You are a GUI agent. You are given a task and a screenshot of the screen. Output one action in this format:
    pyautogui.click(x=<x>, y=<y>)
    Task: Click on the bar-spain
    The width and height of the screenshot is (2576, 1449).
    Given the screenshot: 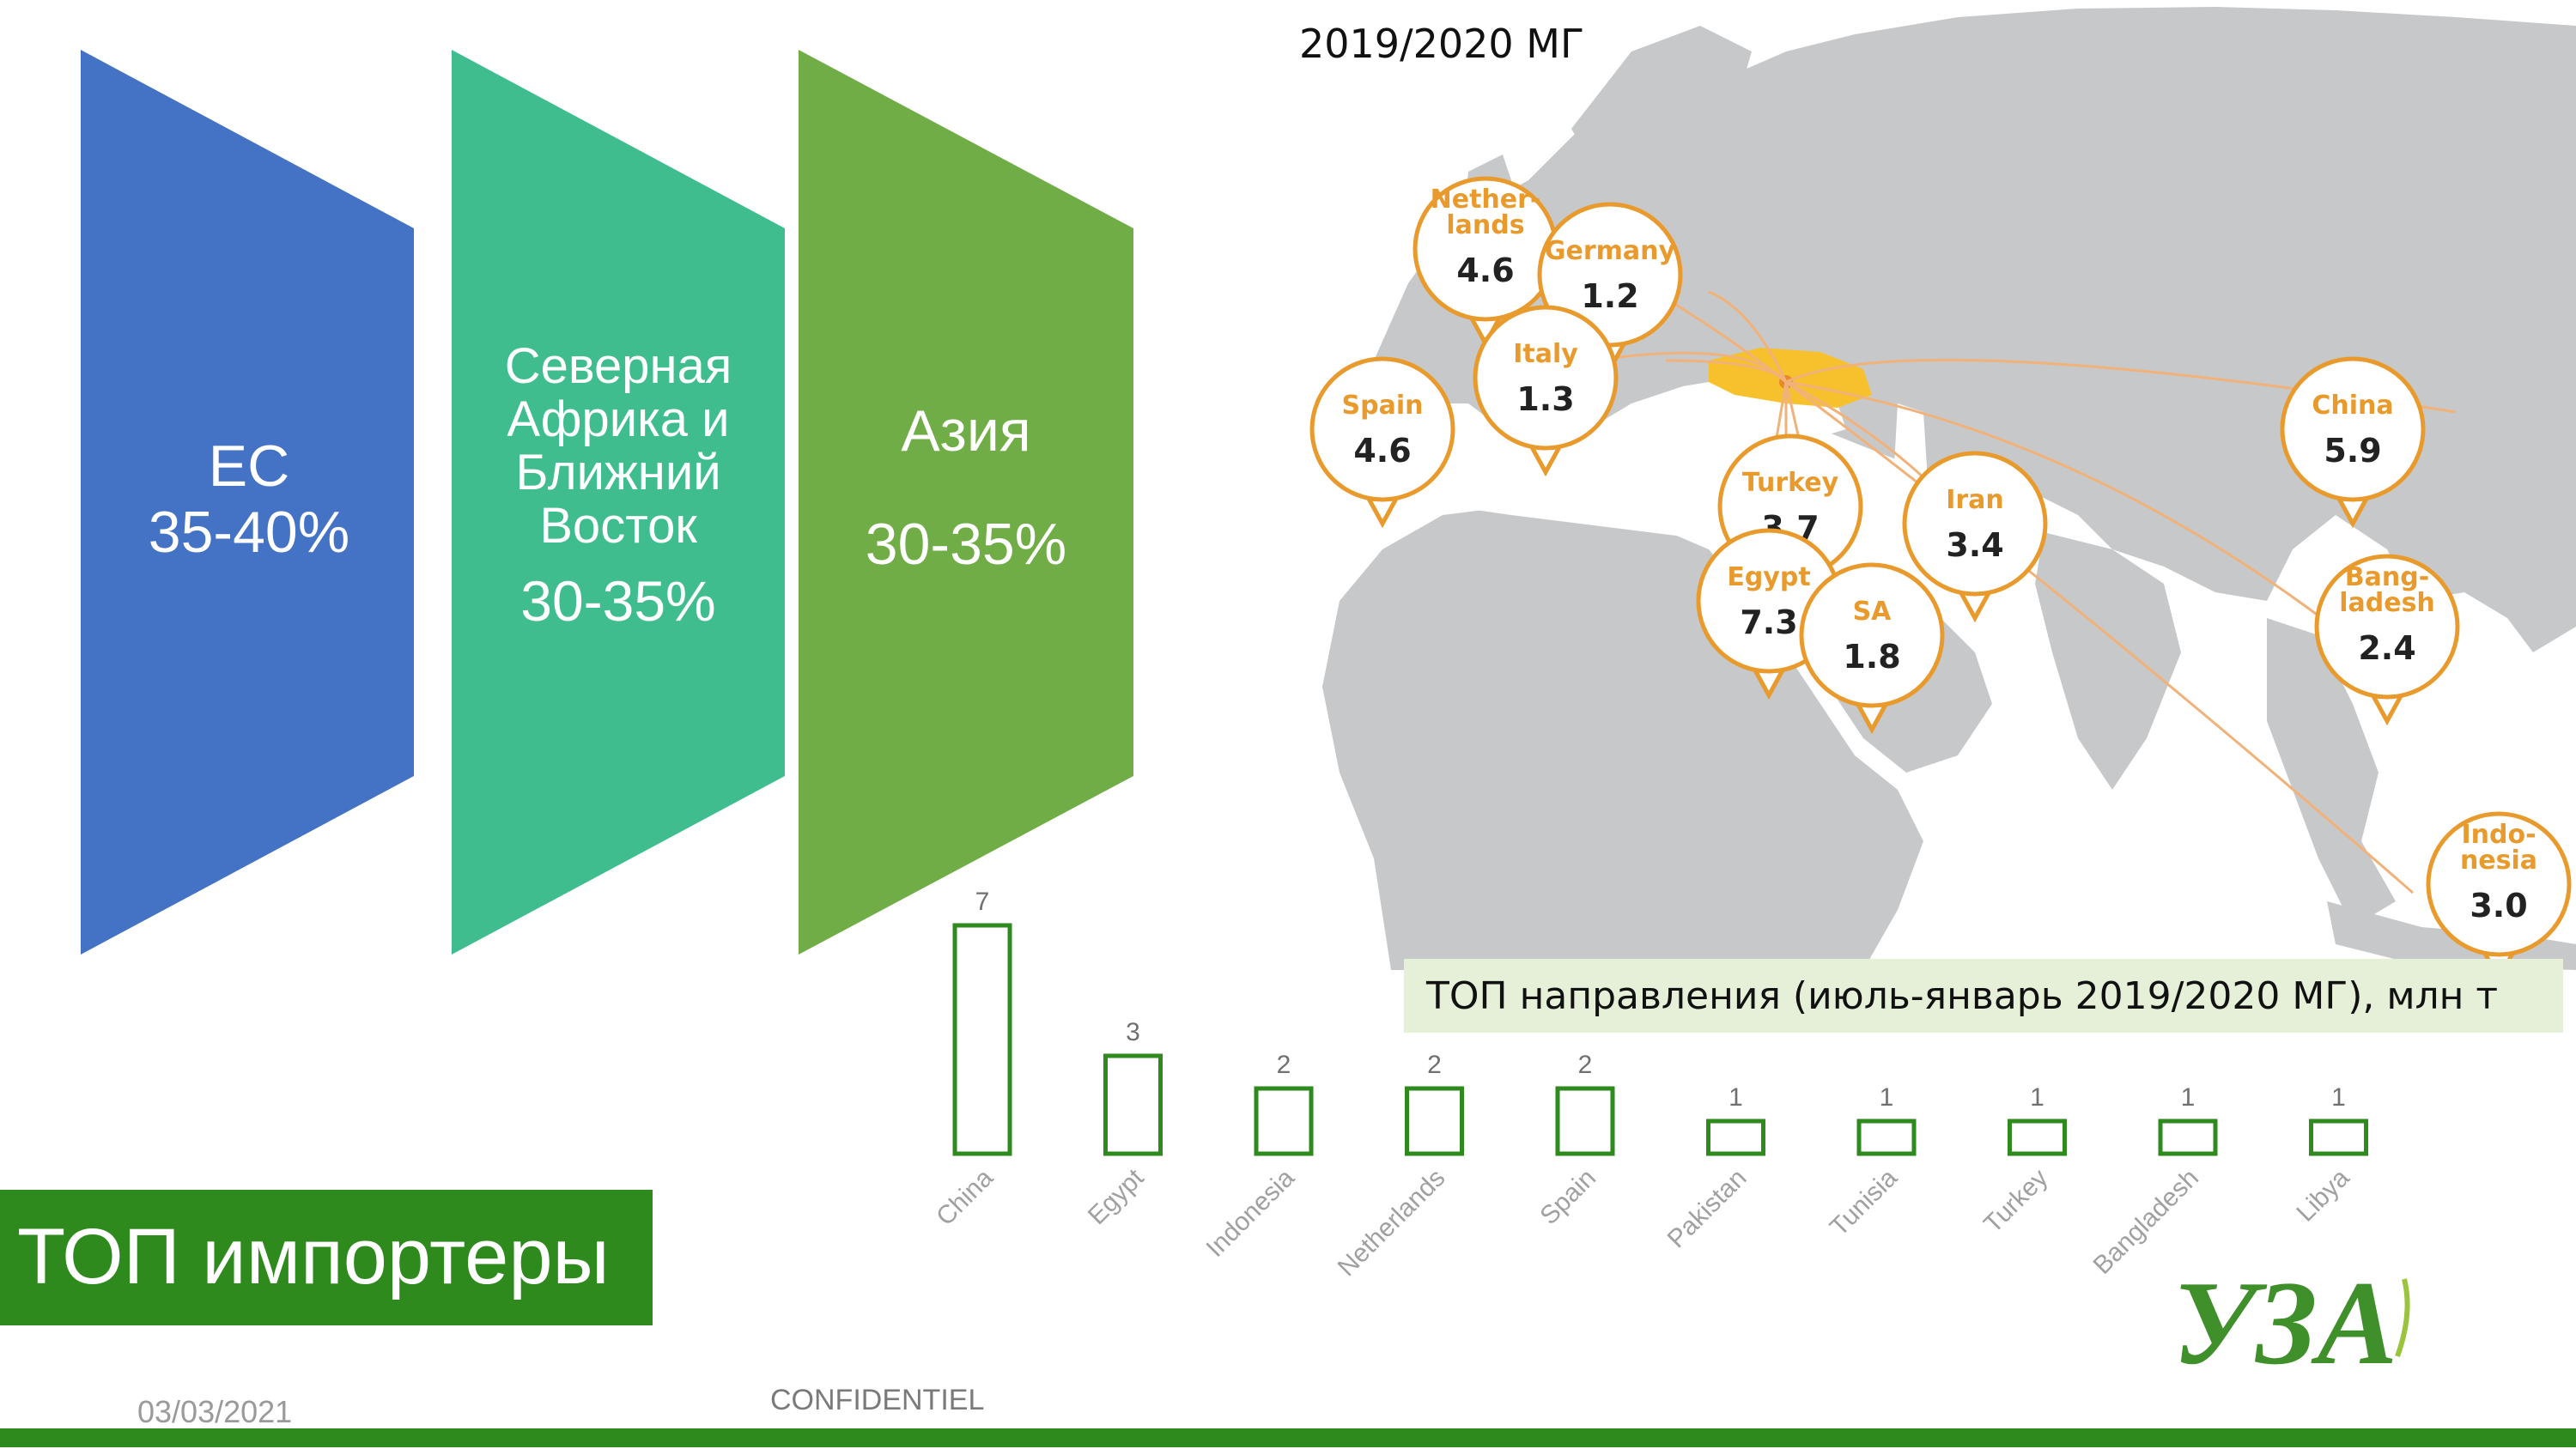 What is the action you would take?
    pyautogui.click(x=1585, y=1121)
    